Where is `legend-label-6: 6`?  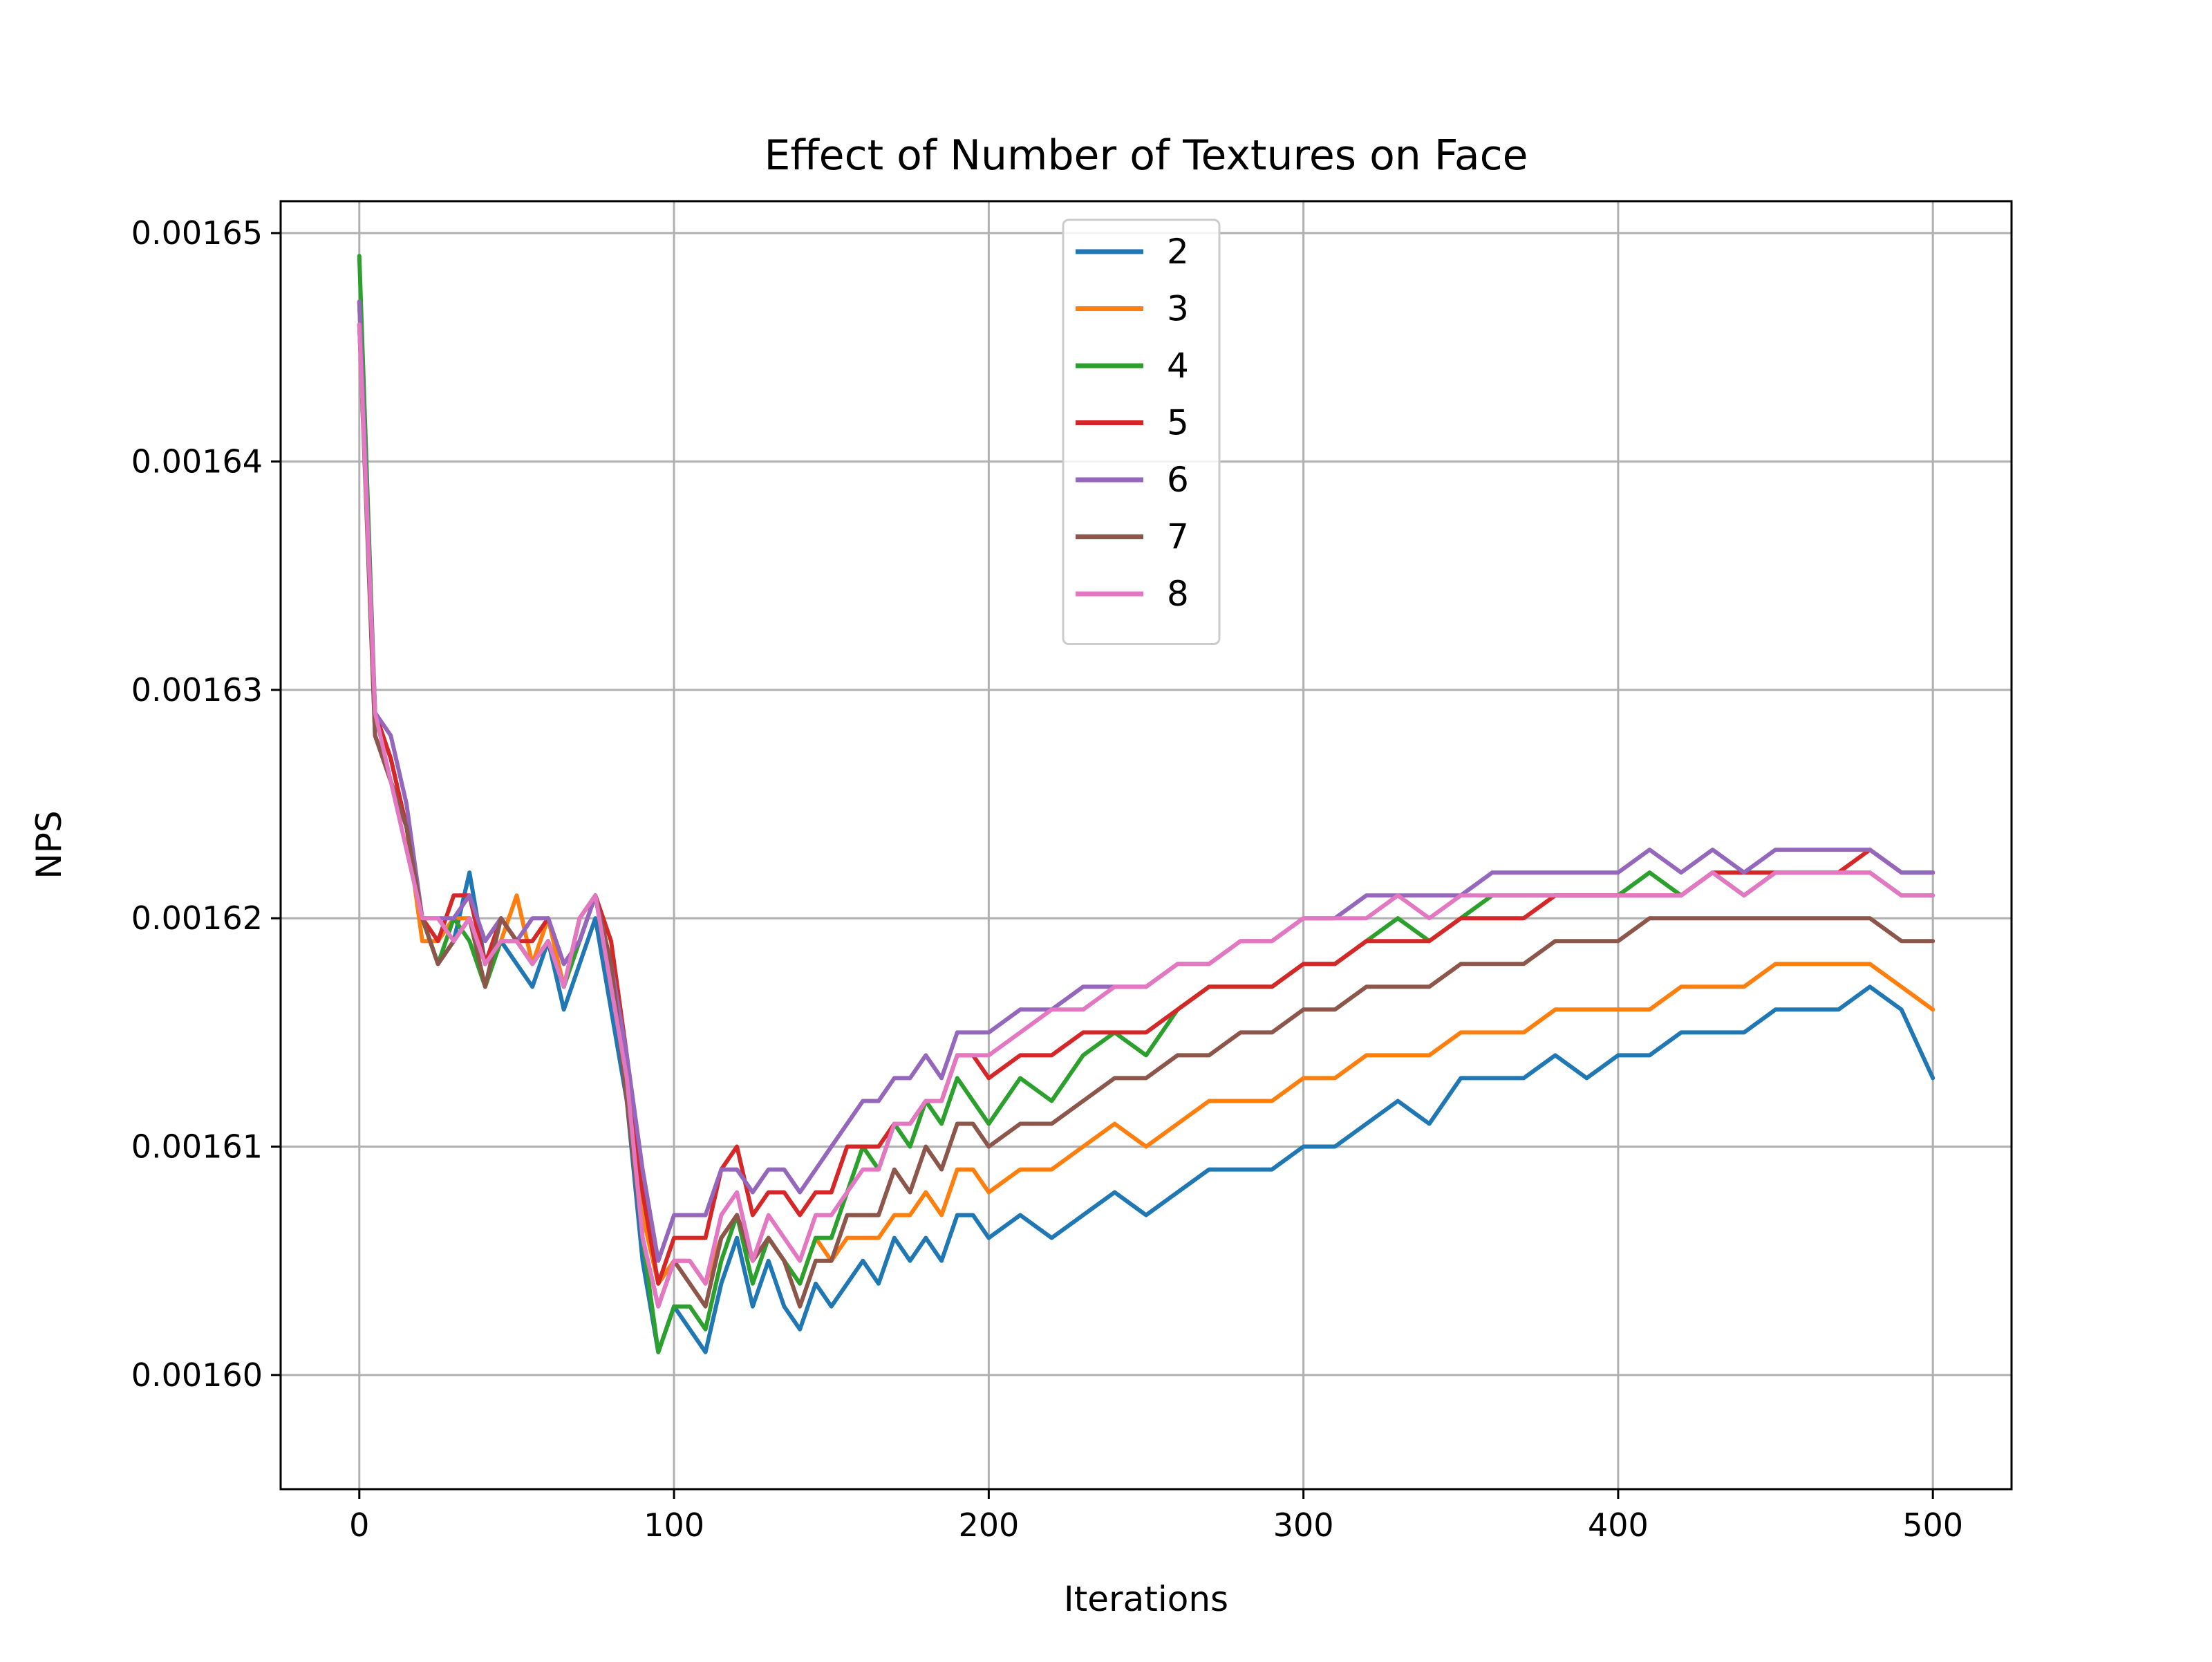
legend-label-6: 6 is located at coordinates (1178, 480).